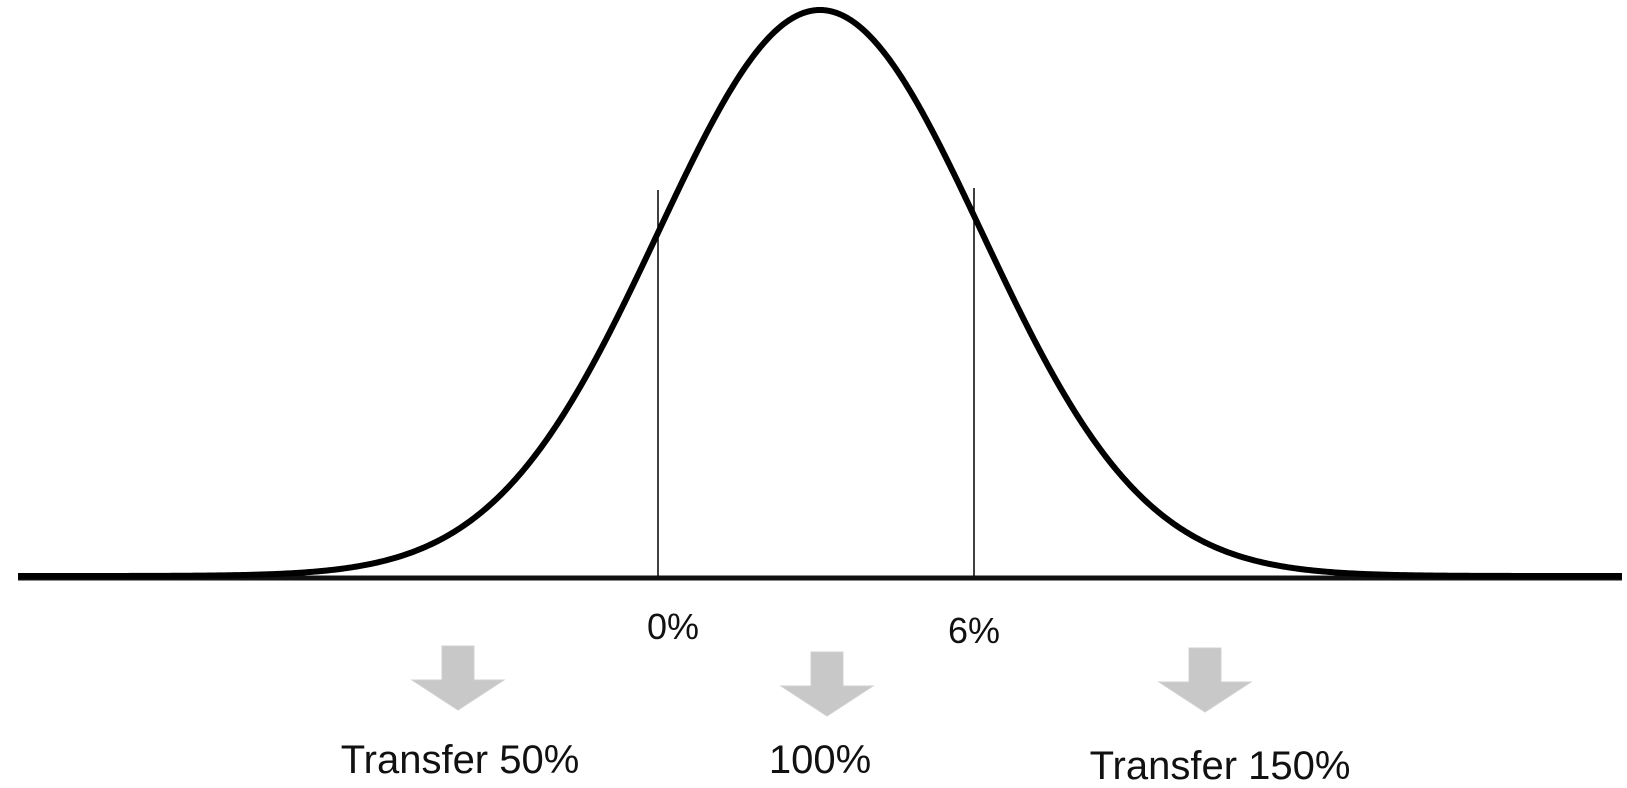 Image resolution: width=1627 pixels, height=788 pixels. What do you see at coordinates (974, 630) in the screenshot?
I see `threshold-label-high: 6%` at bounding box center [974, 630].